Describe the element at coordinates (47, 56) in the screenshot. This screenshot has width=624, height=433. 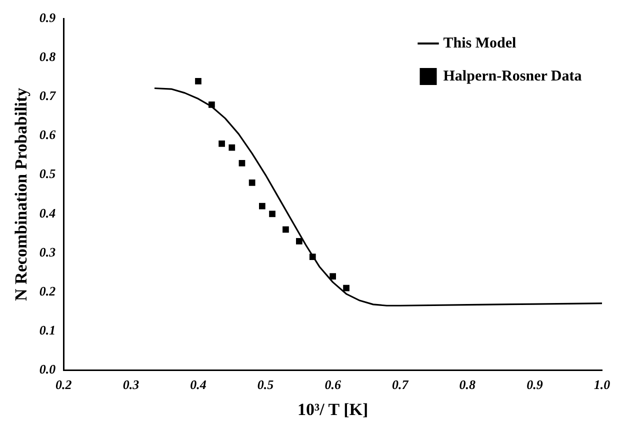
I see `y-tick-label: 0.8` at that location.